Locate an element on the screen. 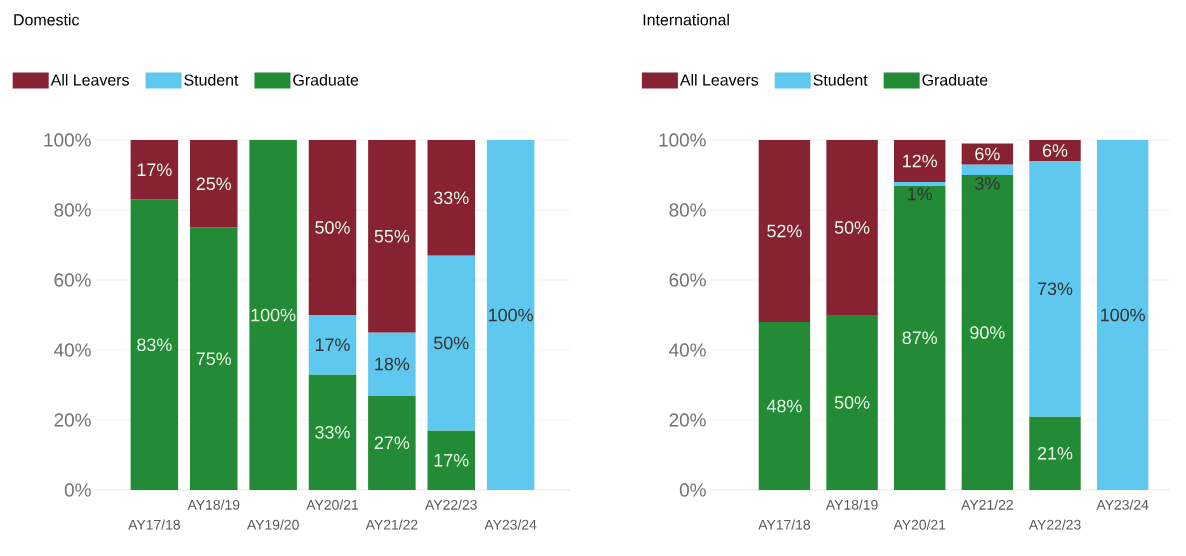  data-label: 83% is located at coordinates (154, 345).